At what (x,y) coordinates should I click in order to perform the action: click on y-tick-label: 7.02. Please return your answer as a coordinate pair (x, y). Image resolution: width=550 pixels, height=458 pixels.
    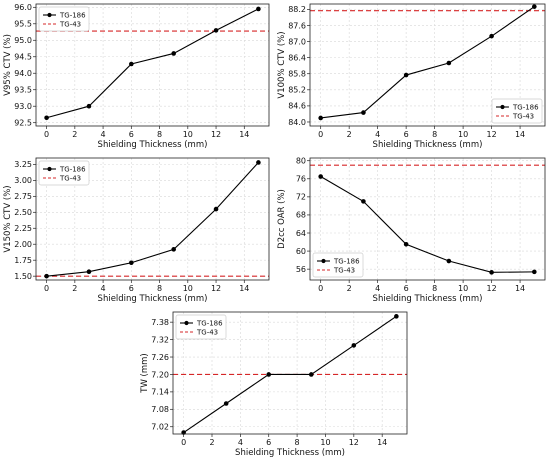
    Looking at the image, I should click on (160, 427).